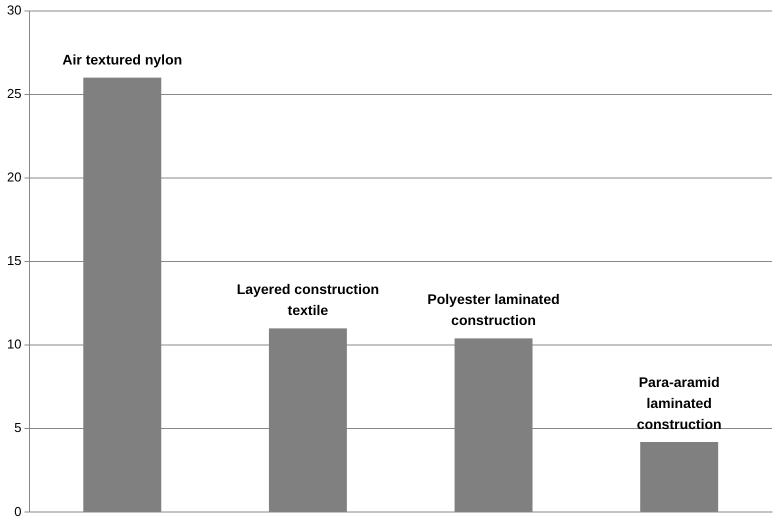 This screenshot has width=773, height=523. Describe the element at coordinates (18, 428) in the screenshot. I see `y-tick-label: 5` at that location.